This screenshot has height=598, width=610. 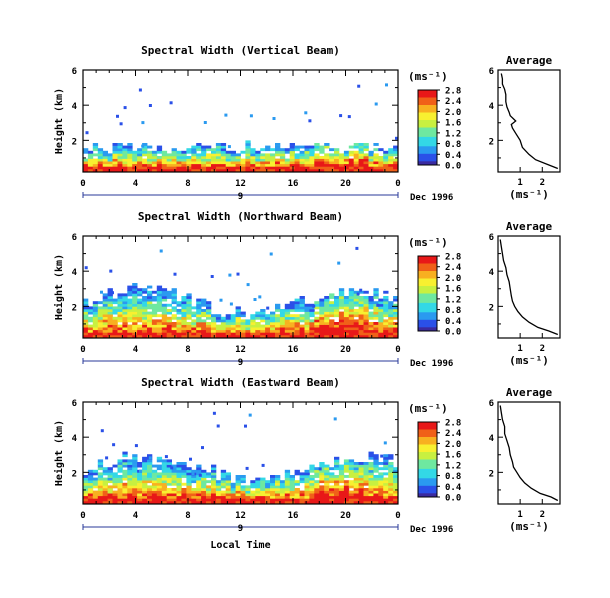 What do you see at coordinates (453, 424) in the screenshot?
I see `colorbar-tick-label: 2.8` at bounding box center [453, 424].